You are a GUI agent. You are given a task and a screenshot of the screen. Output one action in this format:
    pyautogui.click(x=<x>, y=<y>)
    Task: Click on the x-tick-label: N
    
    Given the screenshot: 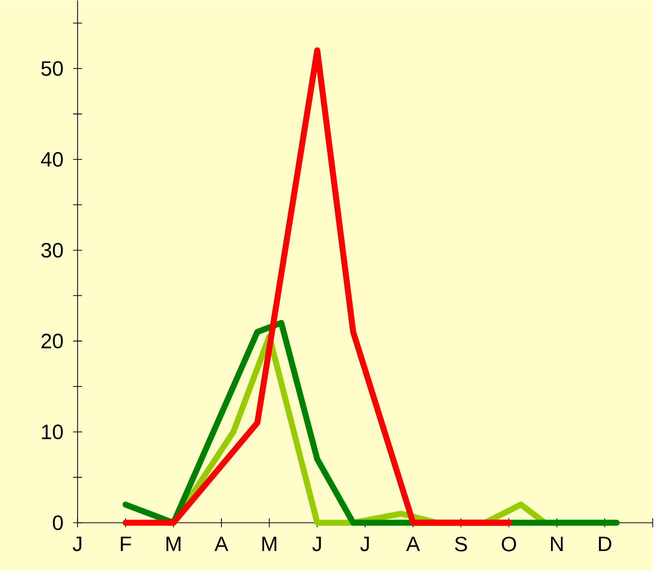 What is the action you would take?
    pyautogui.click(x=557, y=544)
    